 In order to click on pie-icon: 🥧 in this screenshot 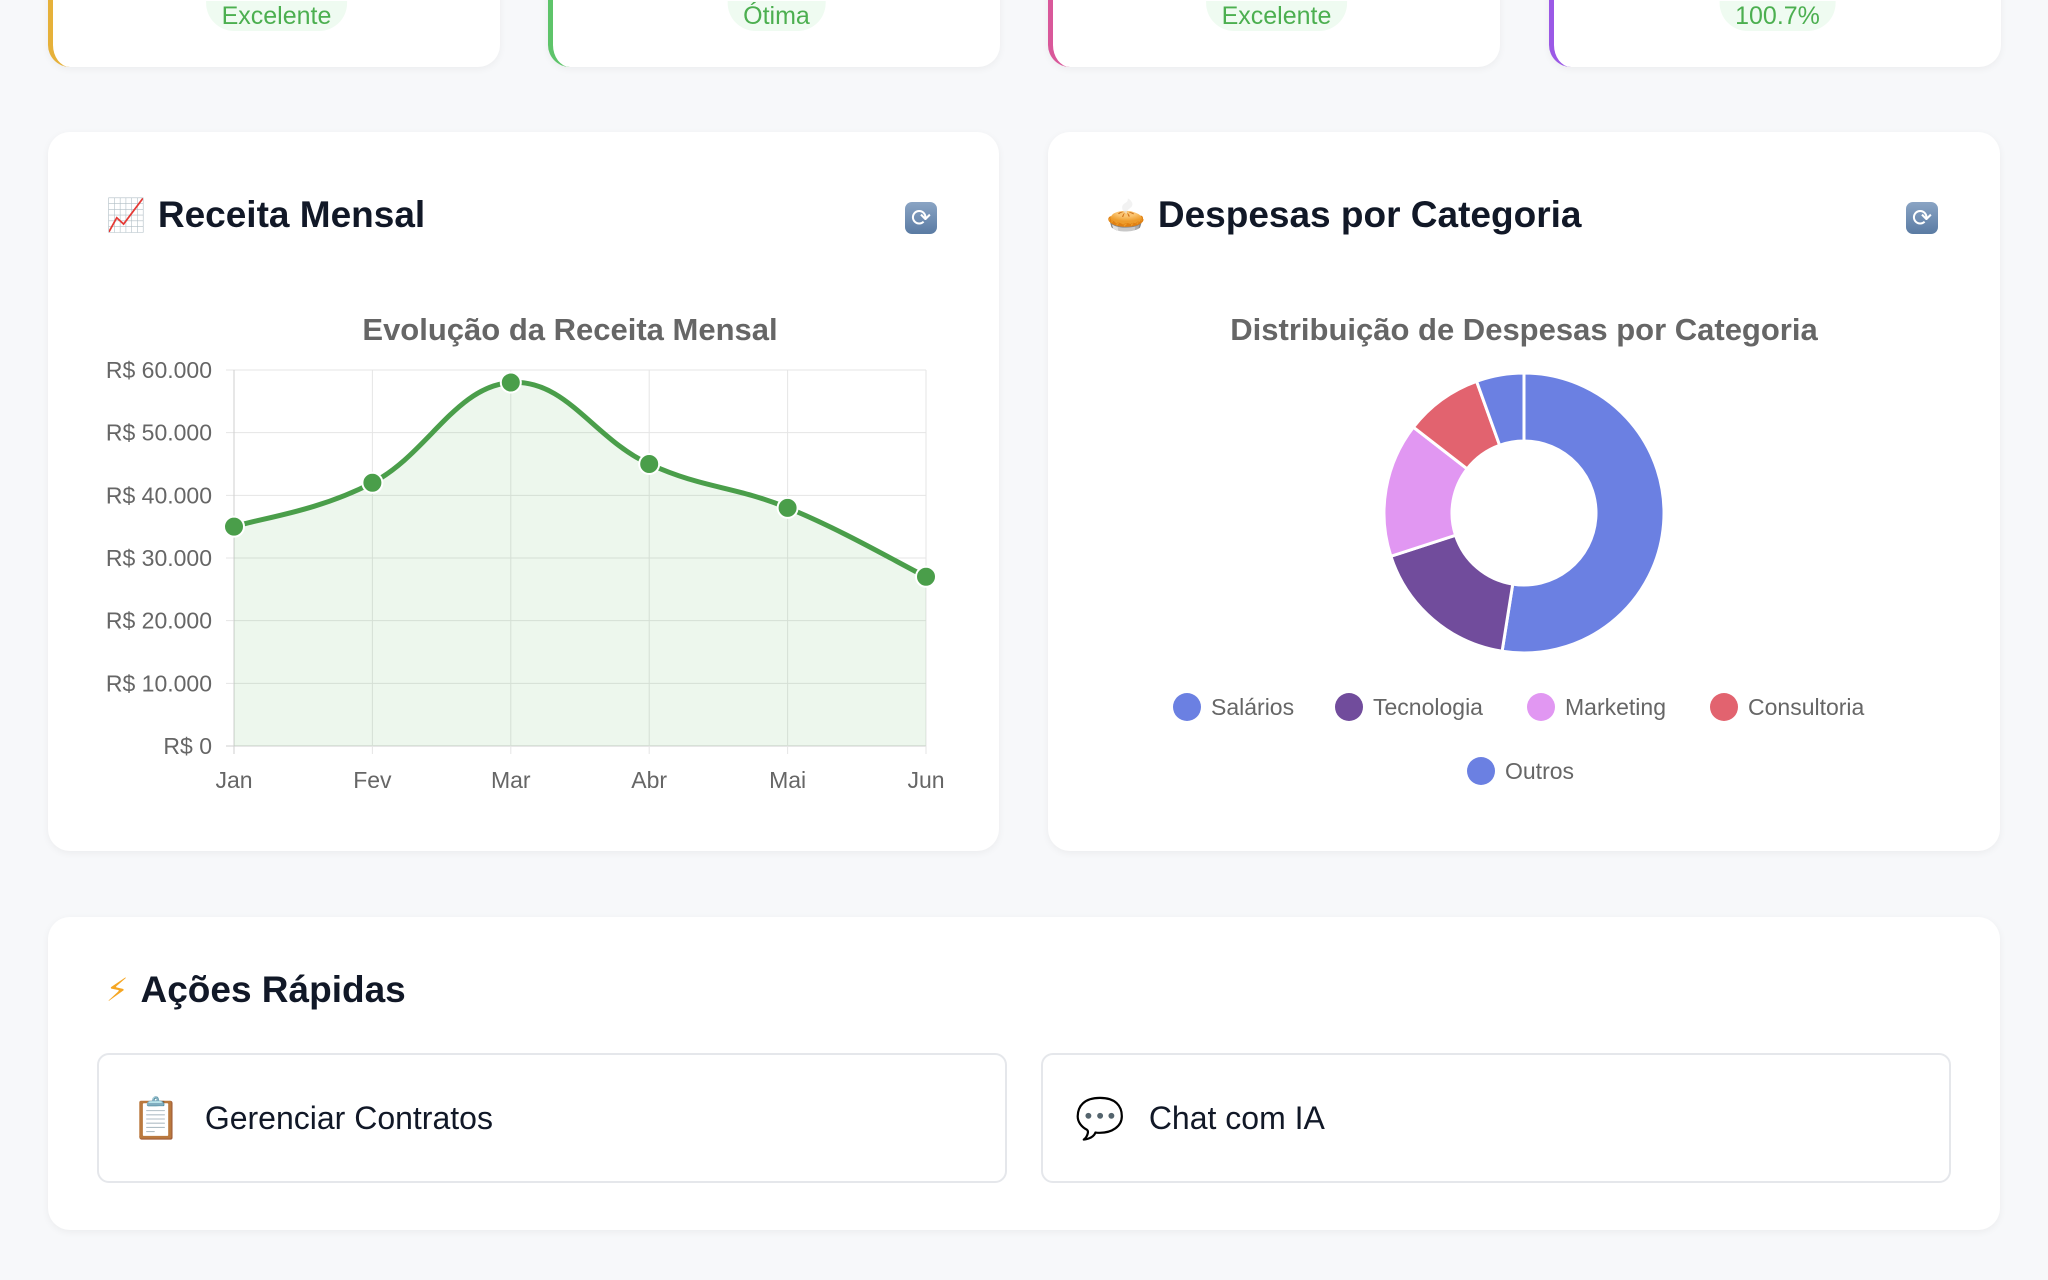, I will do `click(1126, 215)`.